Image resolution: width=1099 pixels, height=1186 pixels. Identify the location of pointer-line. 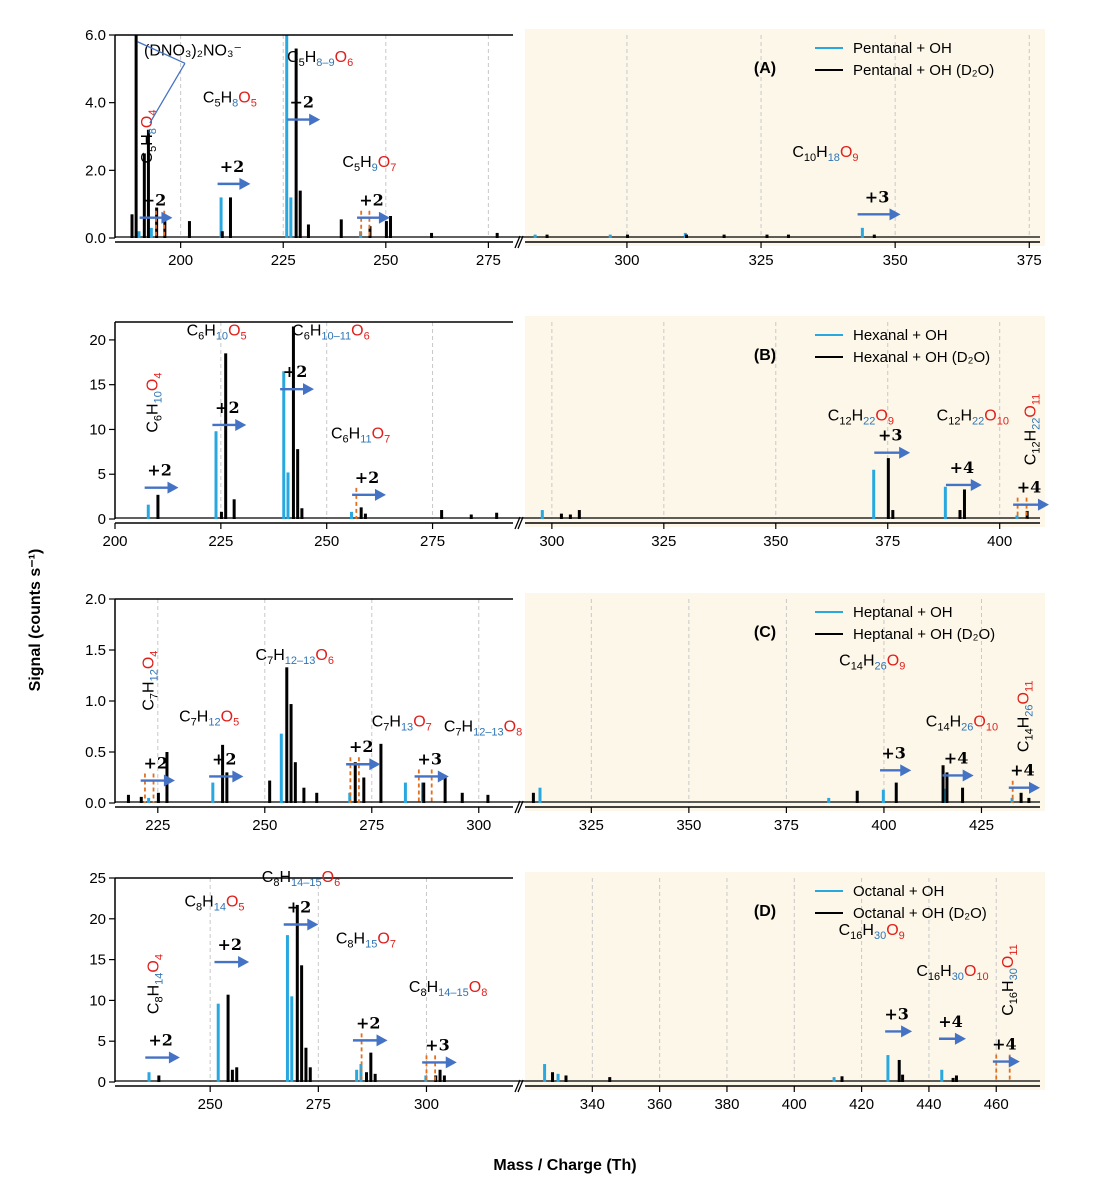
(161, 52).